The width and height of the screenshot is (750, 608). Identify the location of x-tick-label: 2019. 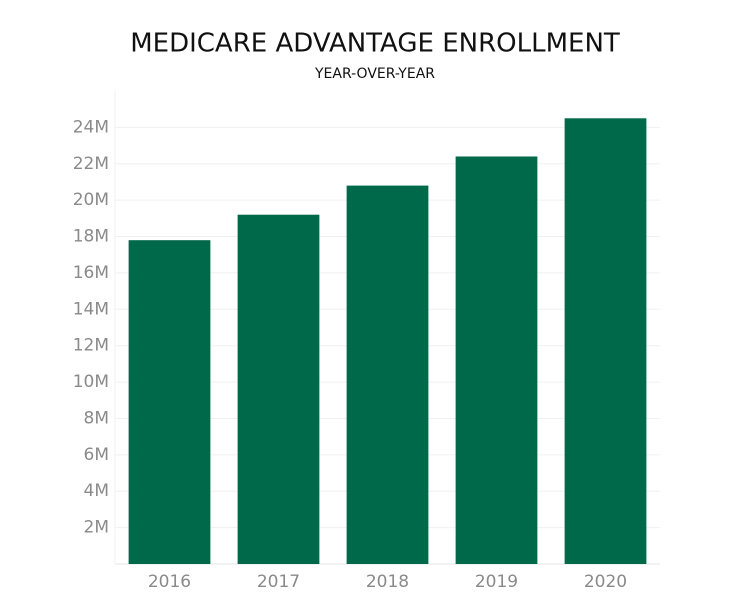
(496, 582).